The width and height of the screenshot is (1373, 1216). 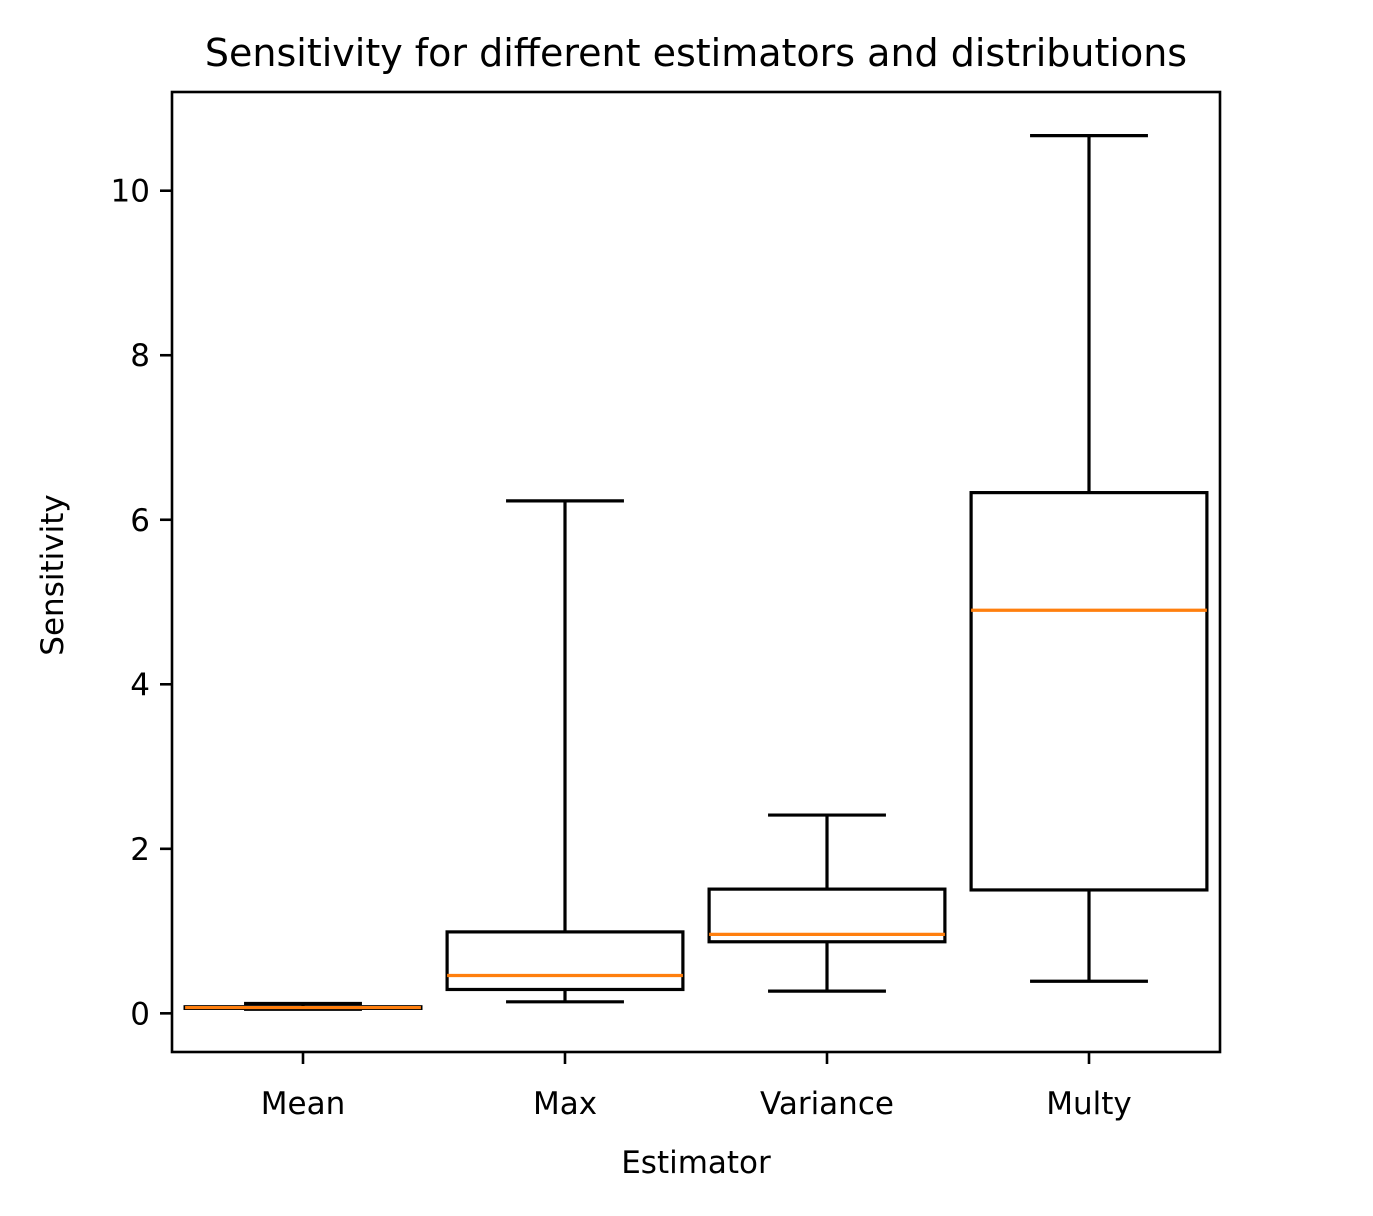 What do you see at coordinates (1089, 1104) in the screenshot?
I see `x-tick-label: Multy` at bounding box center [1089, 1104].